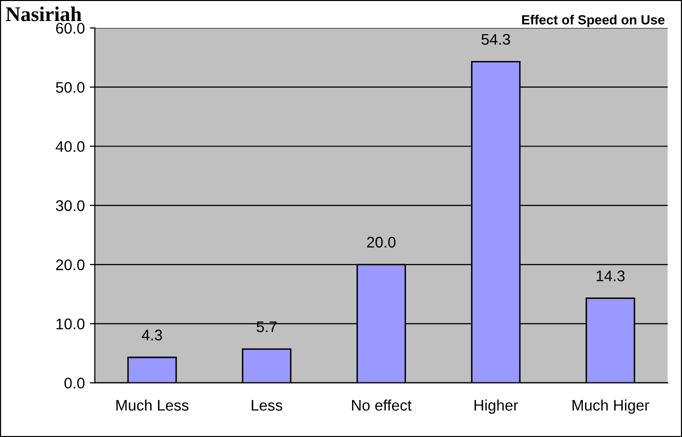 The image size is (682, 437). I want to click on y-tick-label: 60.0, so click(70, 28).